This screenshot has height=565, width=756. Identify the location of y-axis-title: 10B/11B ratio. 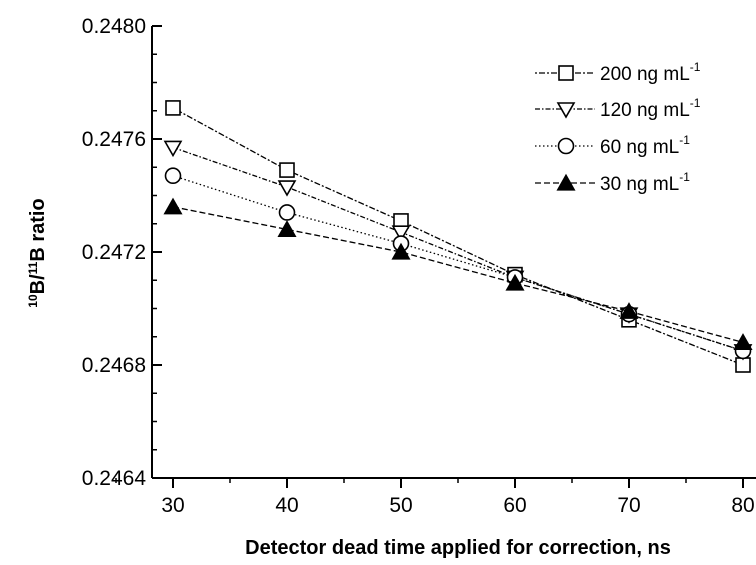
(37, 252).